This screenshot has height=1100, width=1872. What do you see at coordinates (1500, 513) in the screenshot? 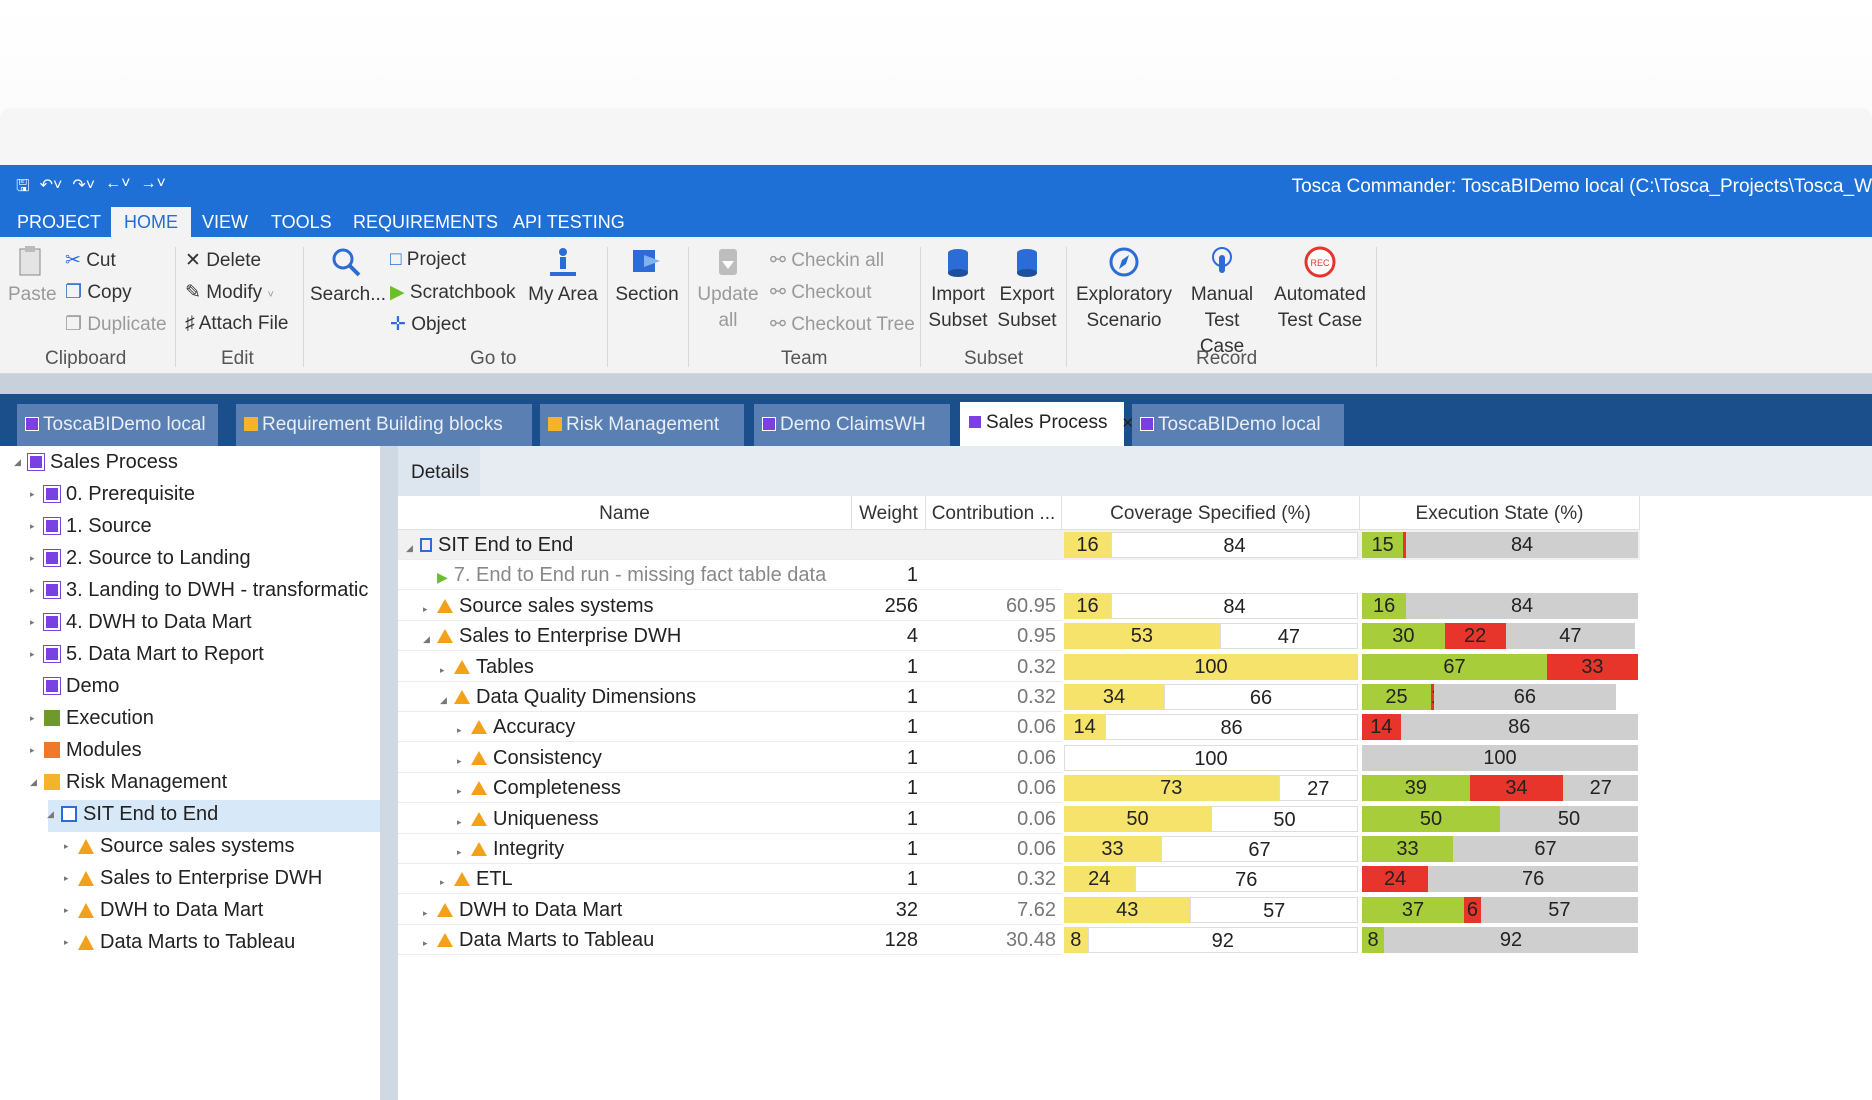
I see `column-header-execution: Execution State (%)` at bounding box center [1500, 513].